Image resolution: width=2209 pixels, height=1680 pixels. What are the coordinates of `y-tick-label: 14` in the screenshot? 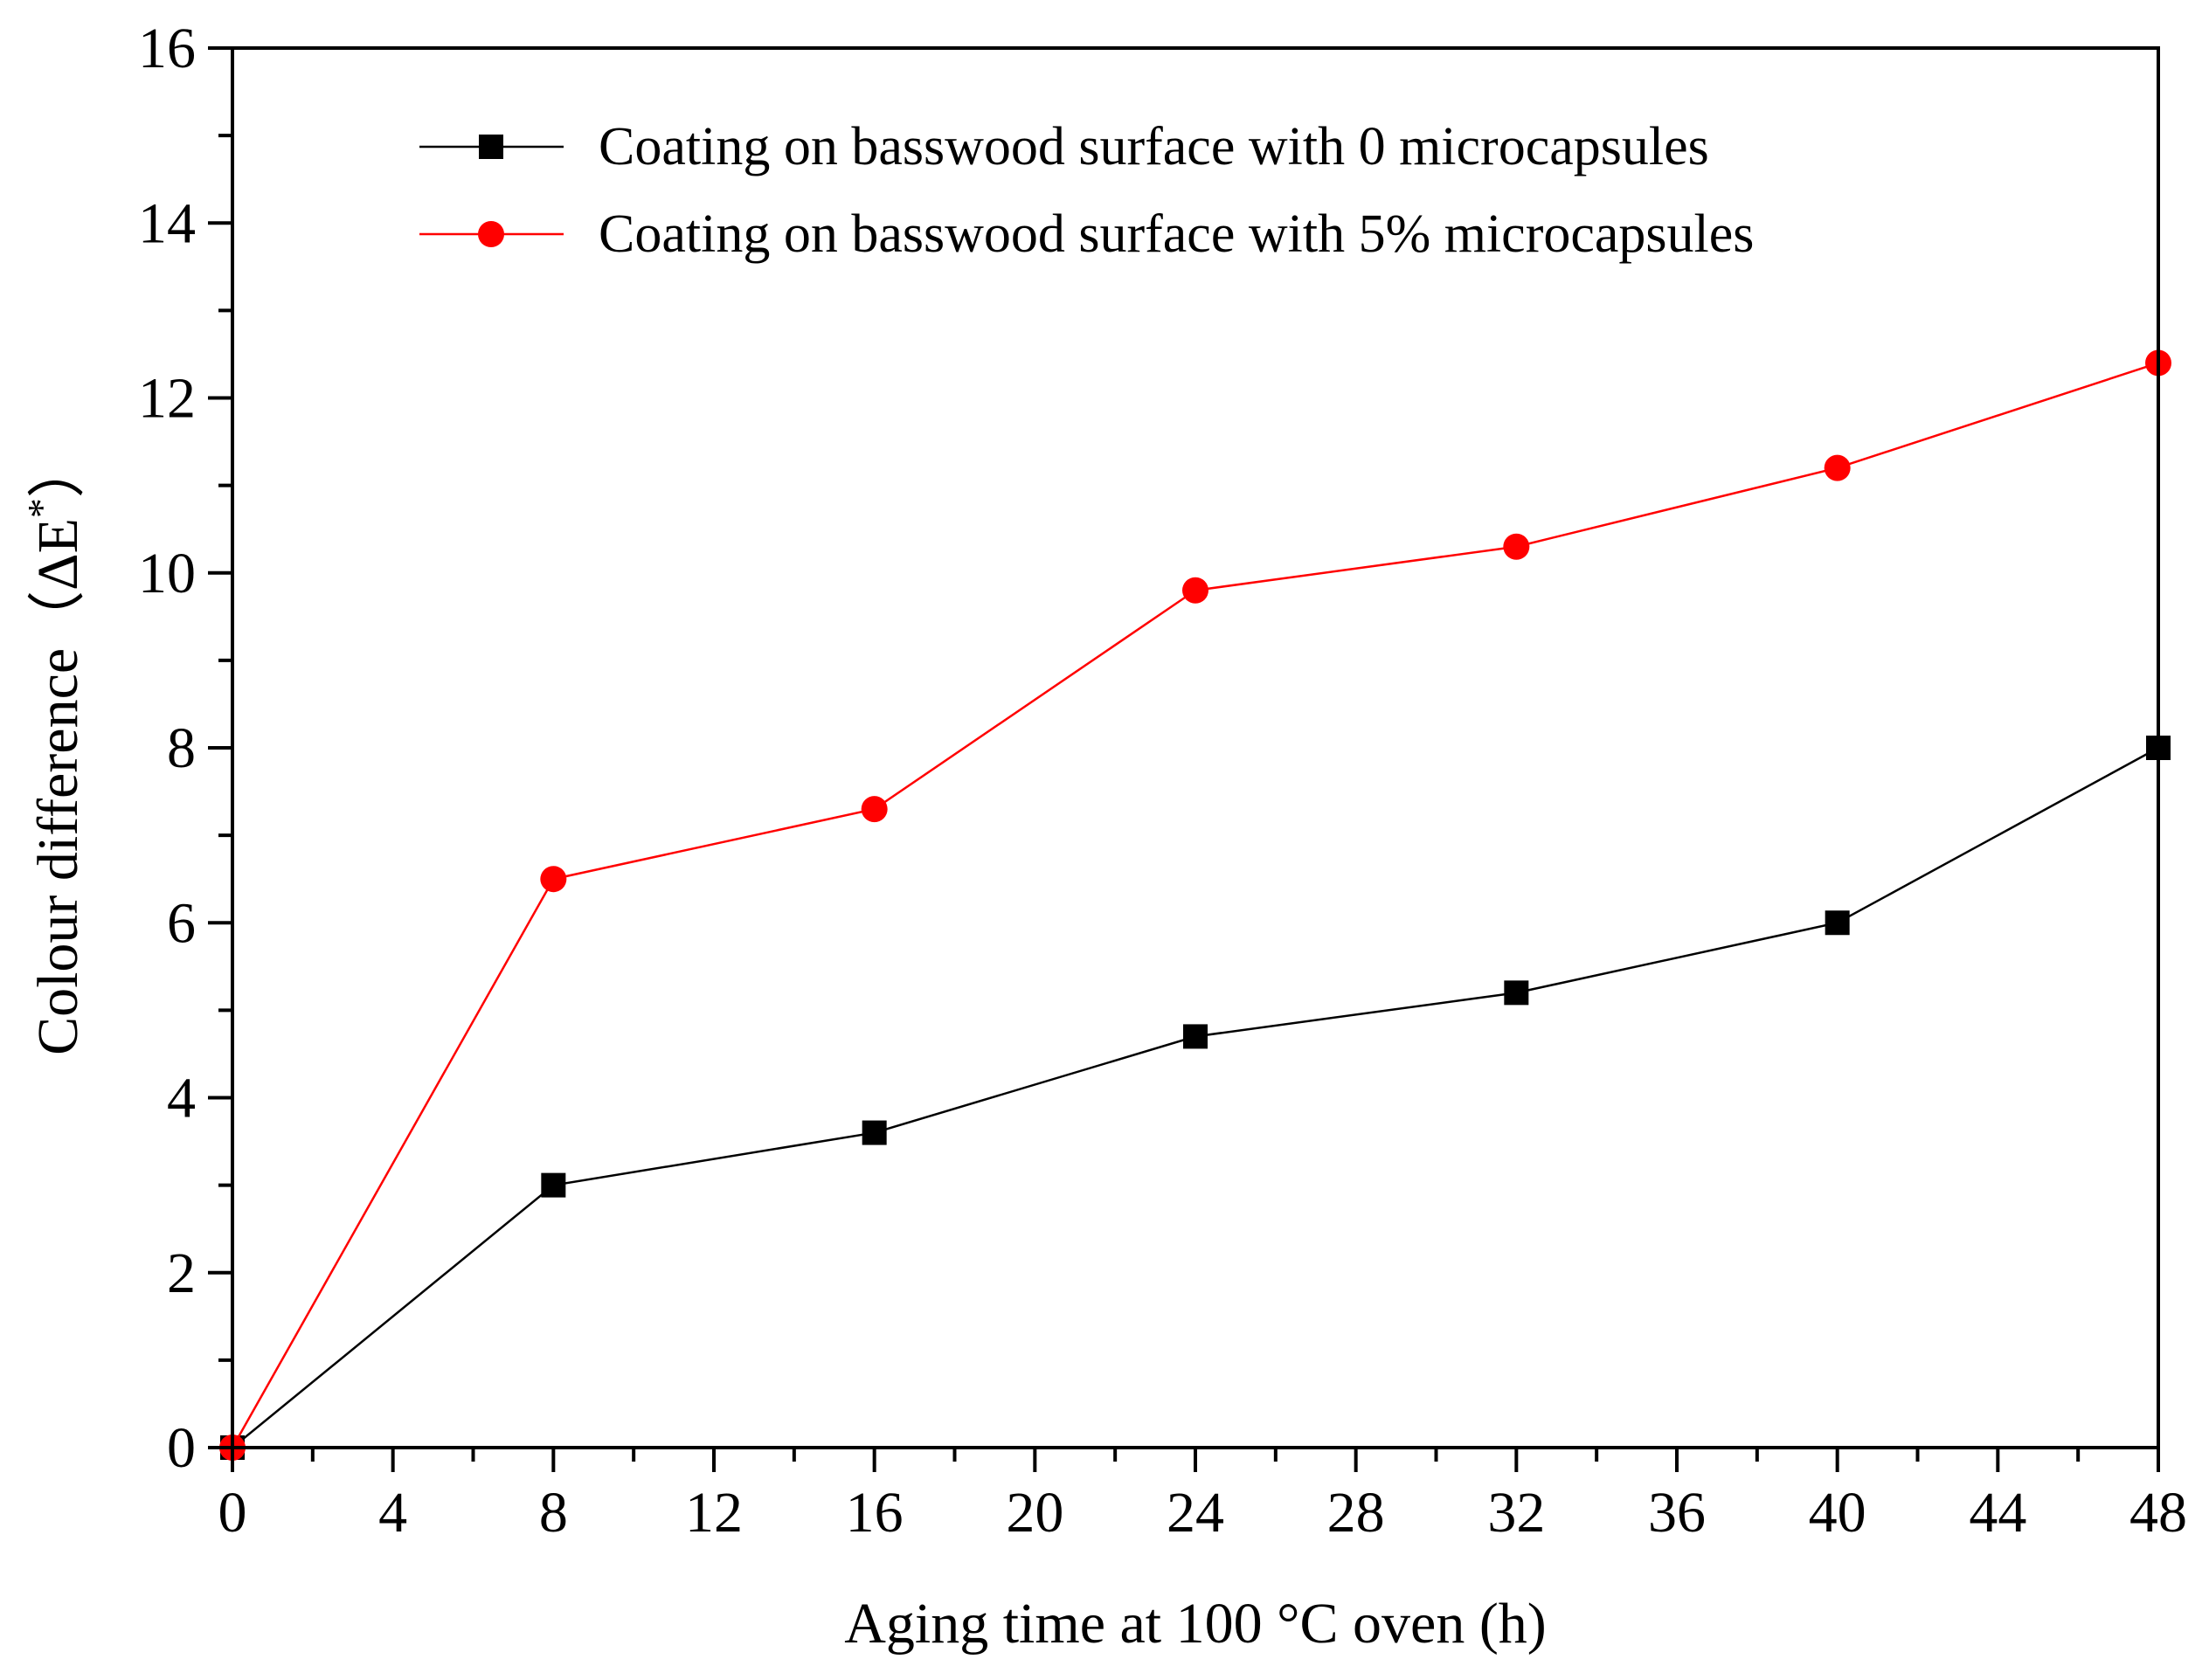 It's located at (167, 223).